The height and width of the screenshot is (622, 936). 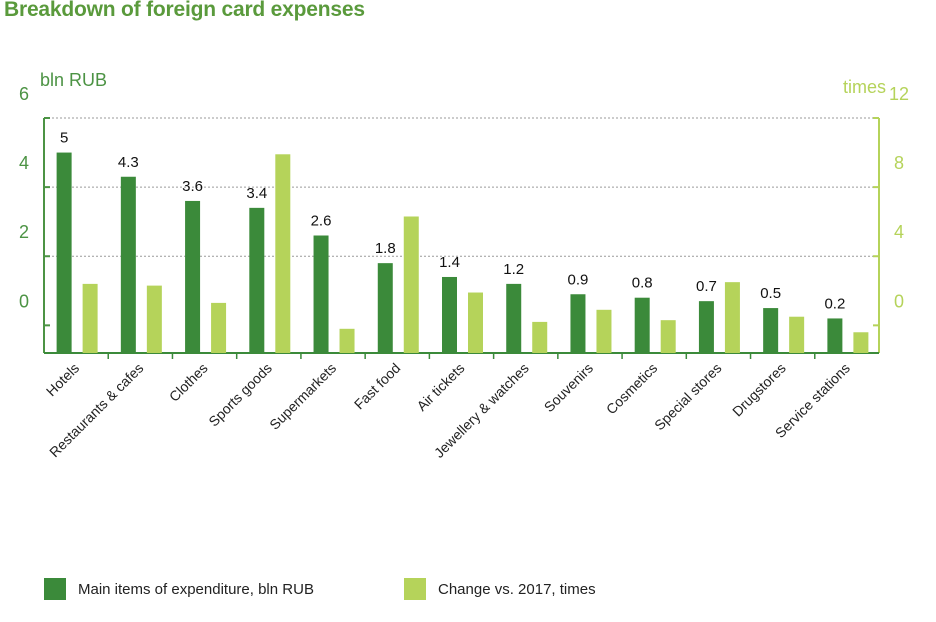 I want to click on data-label-main: 0.7, so click(x=706, y=286).